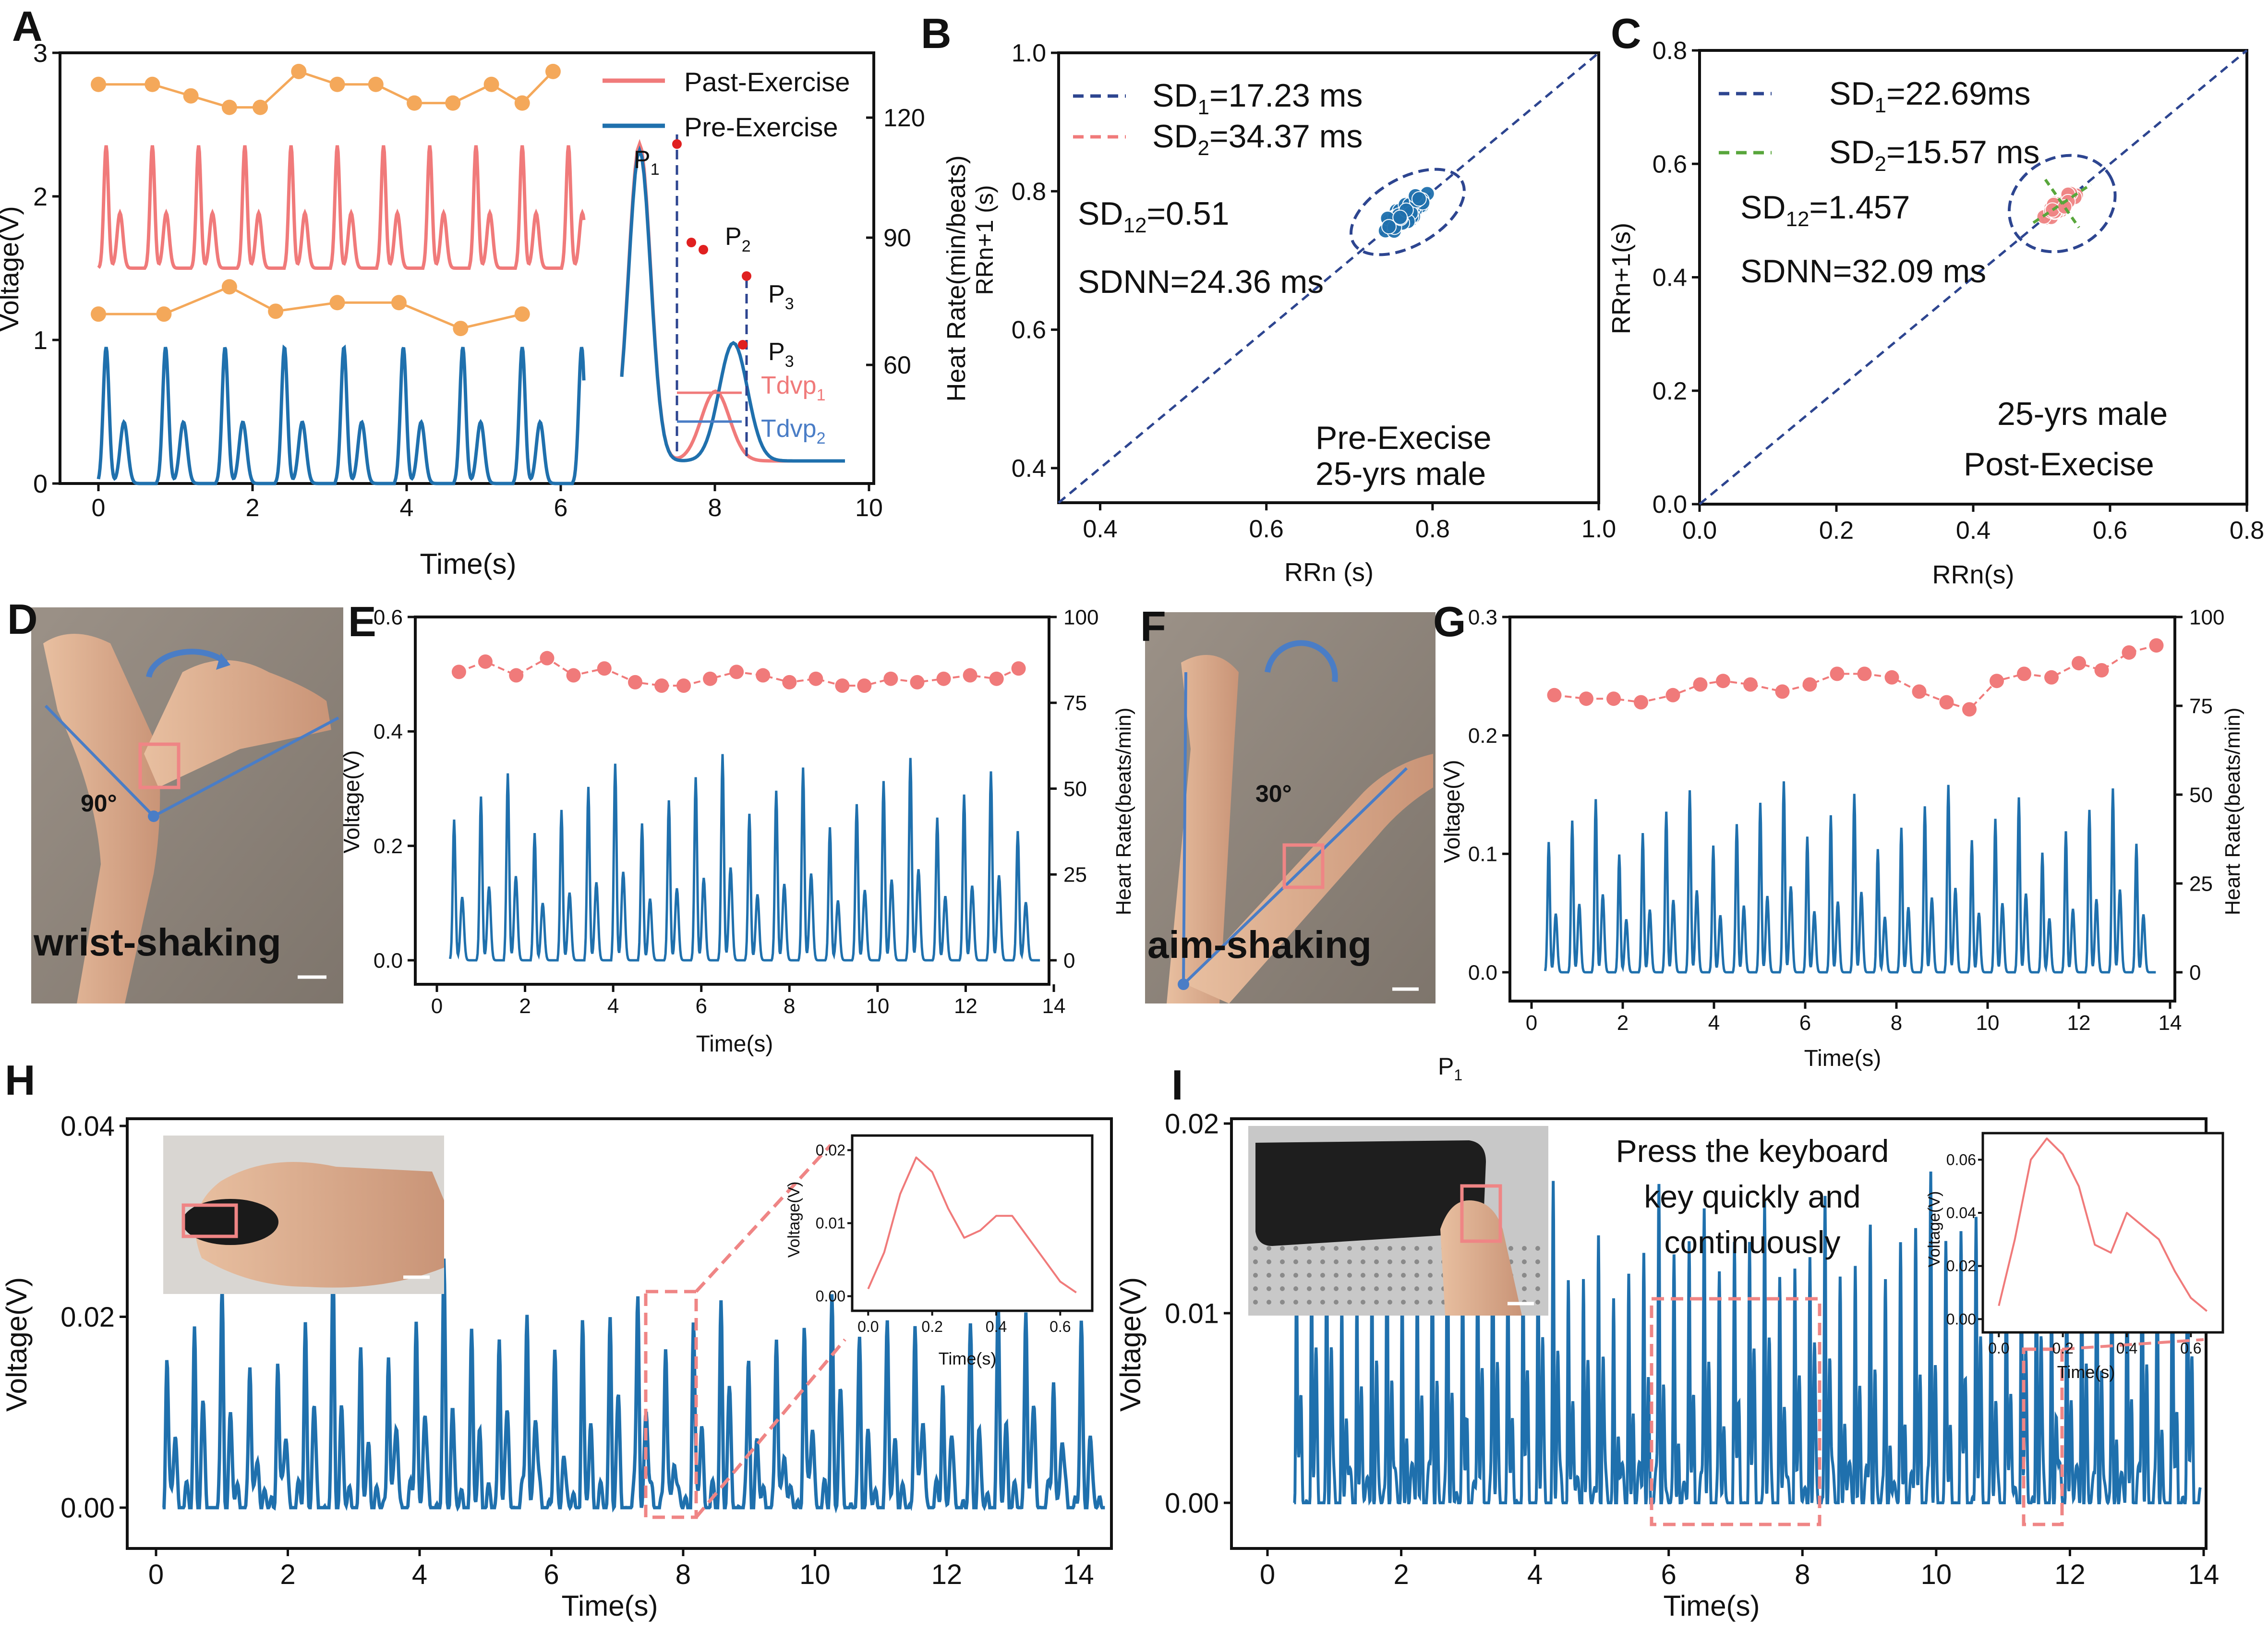  What do you see at coordinates (1451, 811) in the screenshot?
I see `panel-g-ylabel: Voltage(V)` at bounding box center [1451, 811].